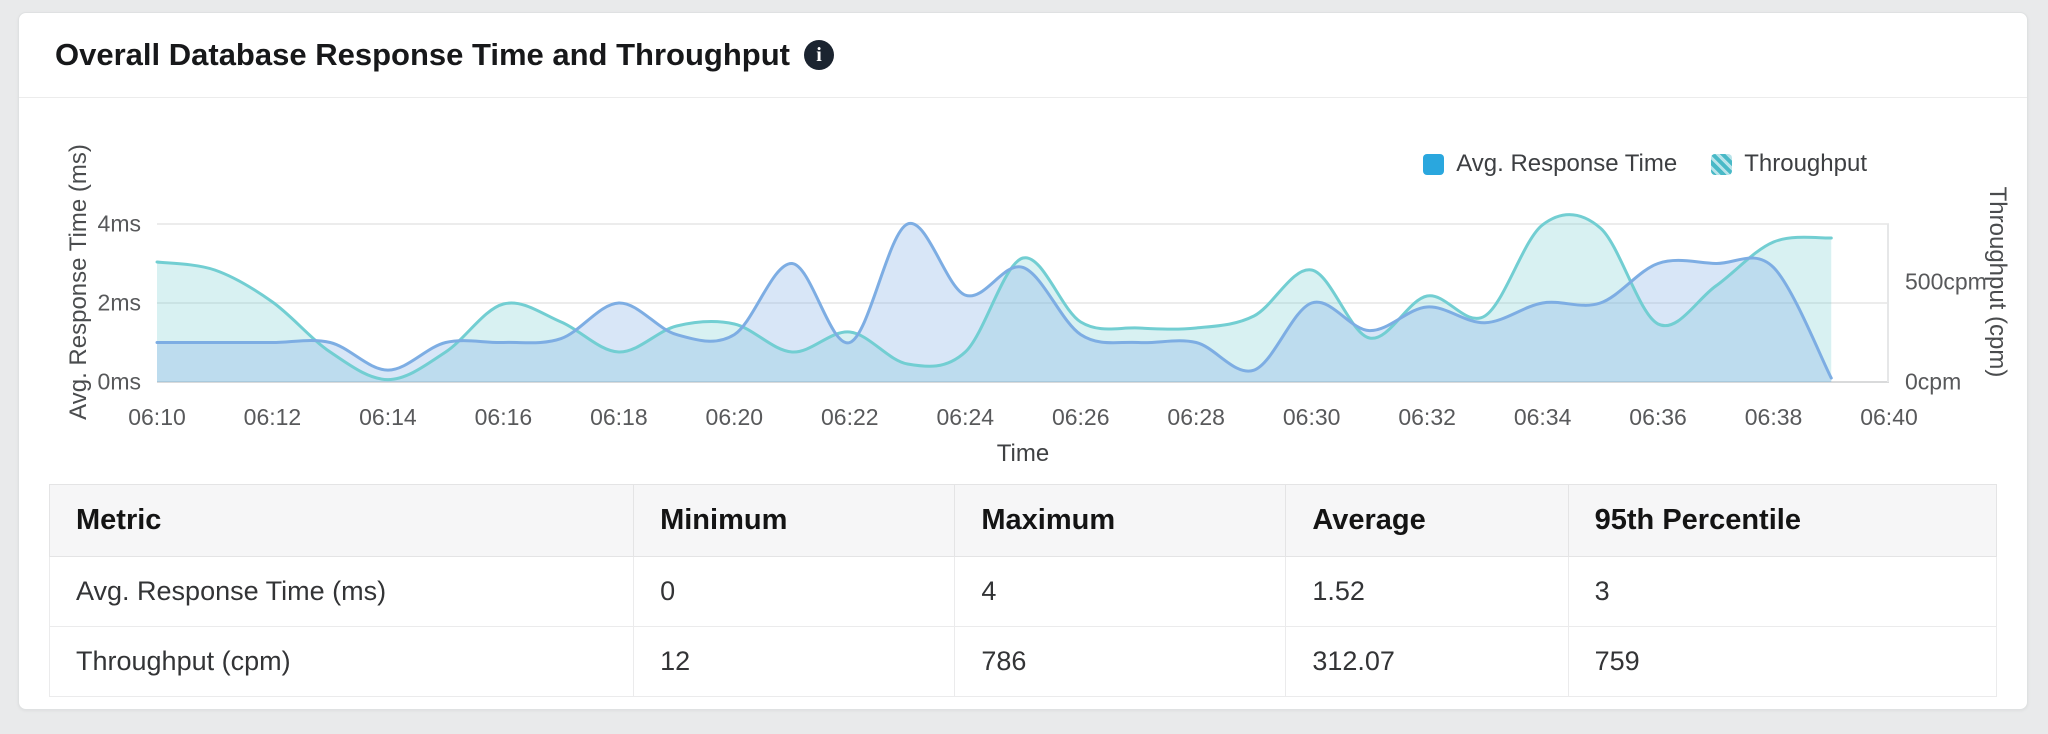  Describe the element at coordinates (1933, 381) in the screenshot. I see `right-axis-tick: 0cpm` at that location.